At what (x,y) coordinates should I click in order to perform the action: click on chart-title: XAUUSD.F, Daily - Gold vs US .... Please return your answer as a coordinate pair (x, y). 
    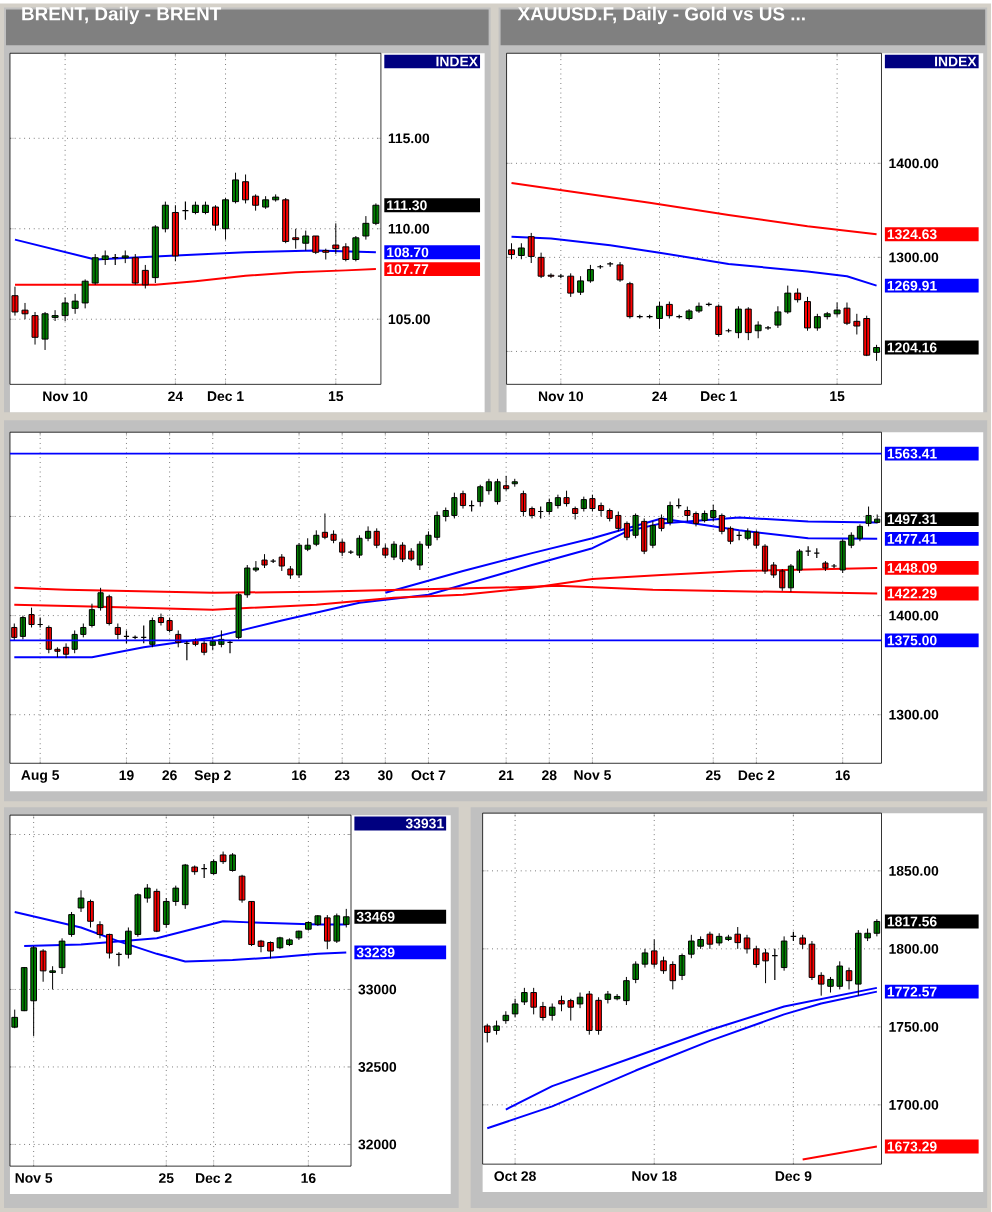
    Looking at the image, I should click on (662, 15).